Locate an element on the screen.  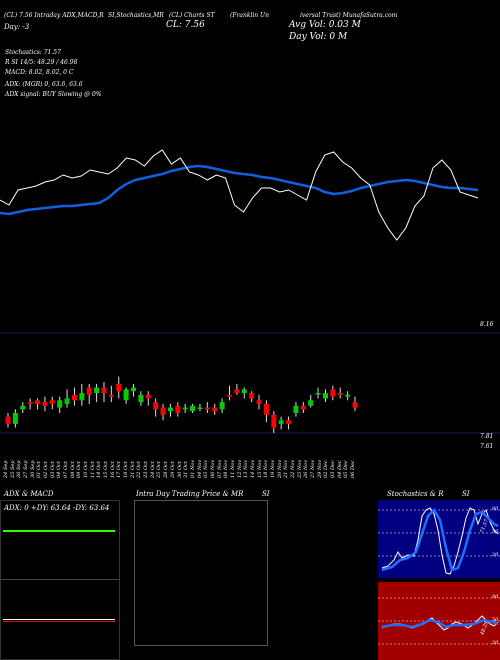
date-label: 22 Oct is located at coordinates (139, 469).